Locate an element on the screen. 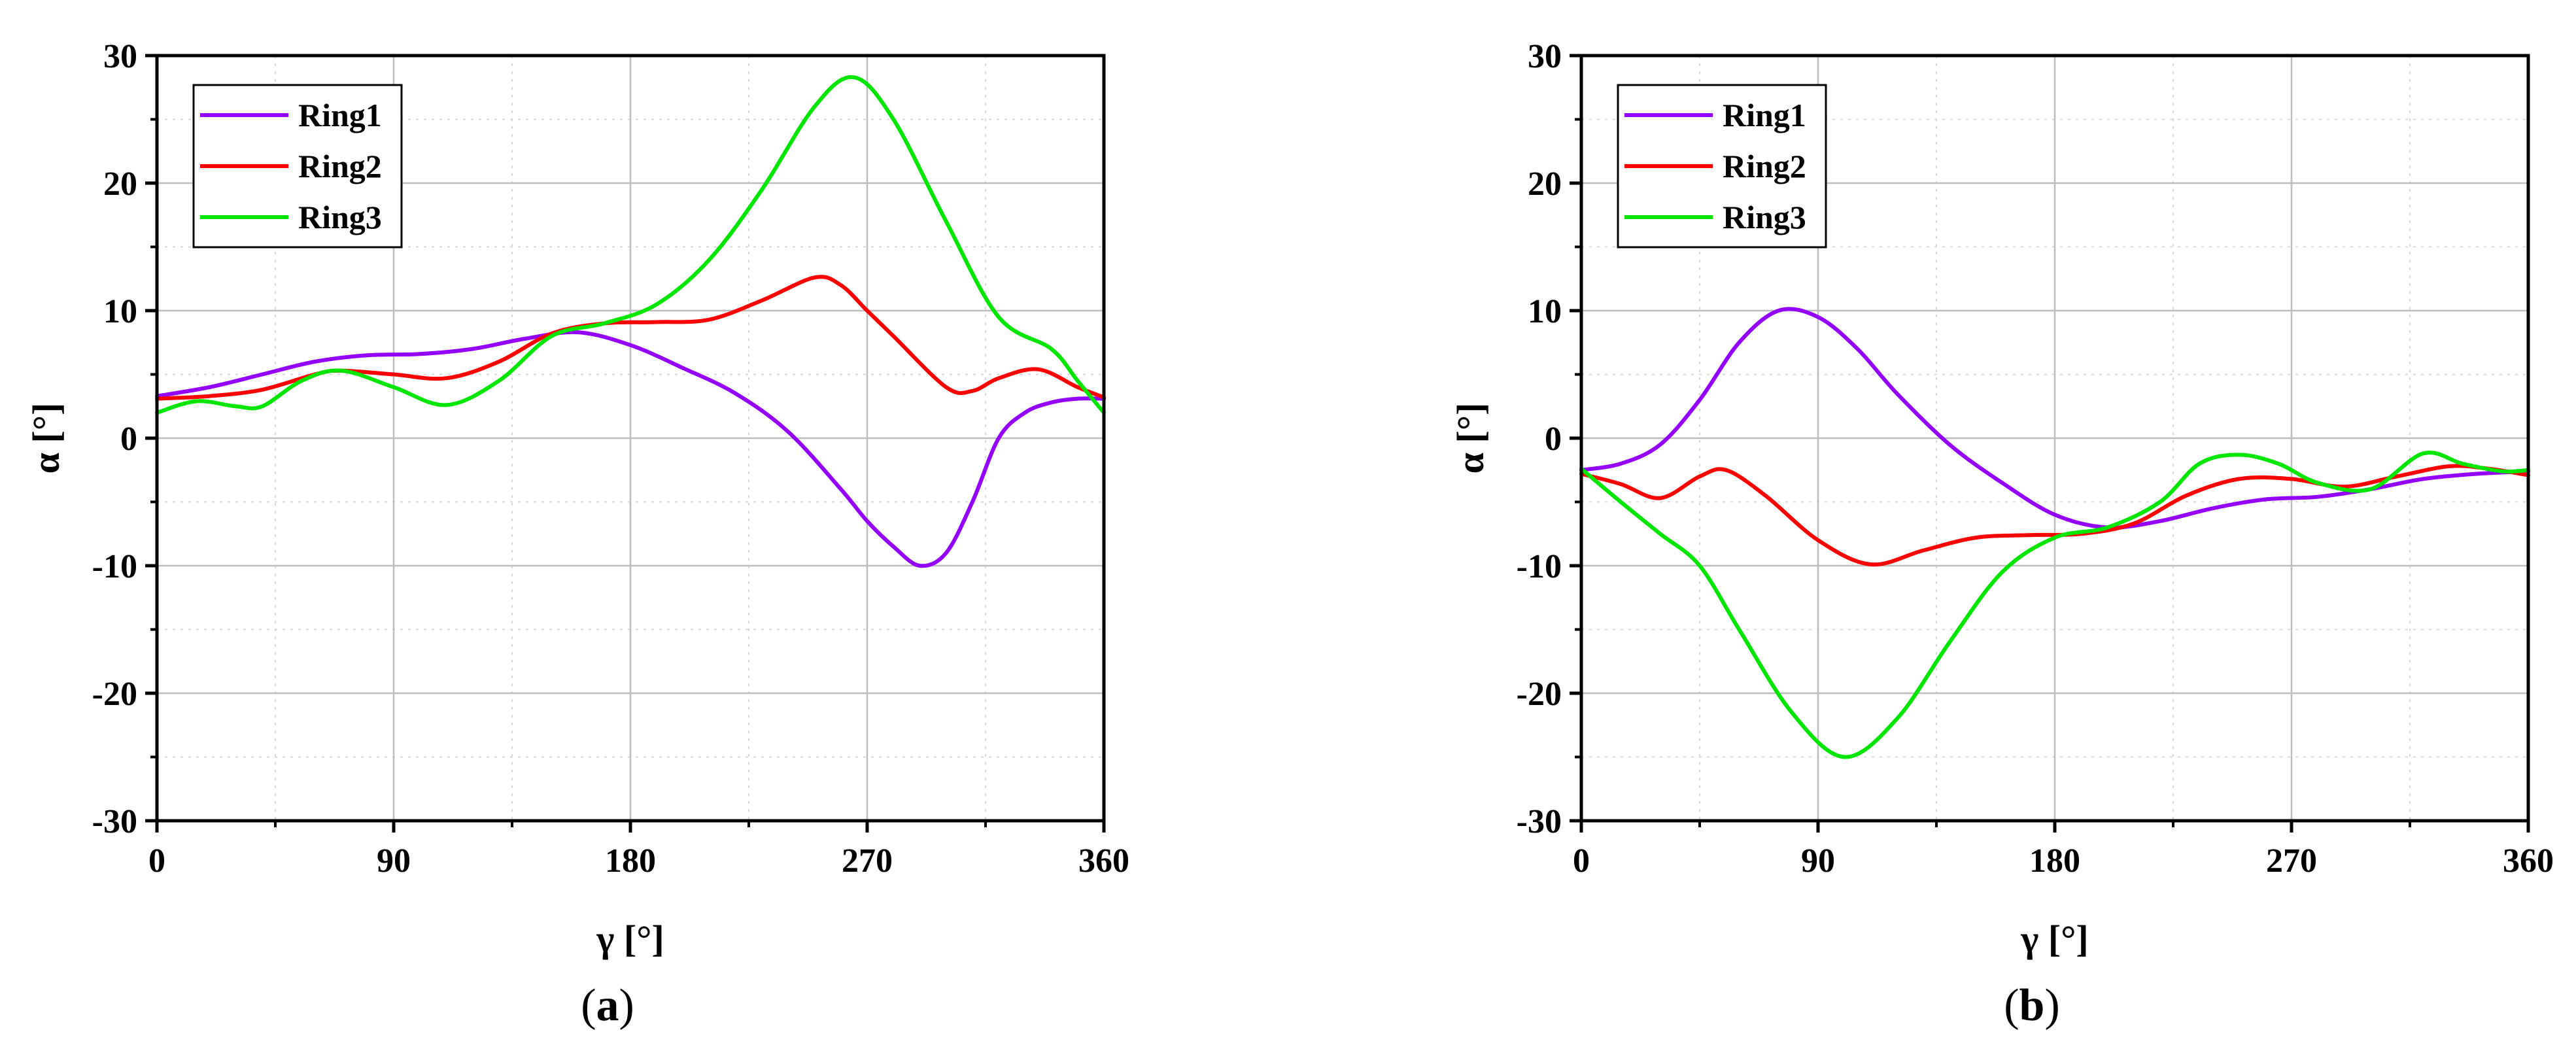 The width and height of the screenshot is (2576, 1049). panel-label: (b) is located at coordinates (2032, 1006).